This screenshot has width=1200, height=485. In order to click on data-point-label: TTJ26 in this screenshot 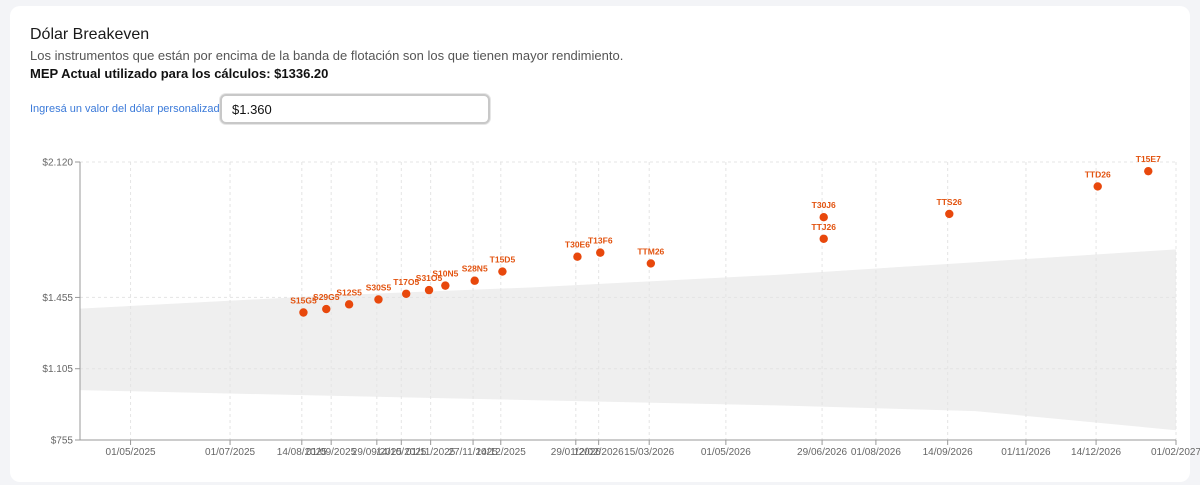, I will do `click(823, 227)`.